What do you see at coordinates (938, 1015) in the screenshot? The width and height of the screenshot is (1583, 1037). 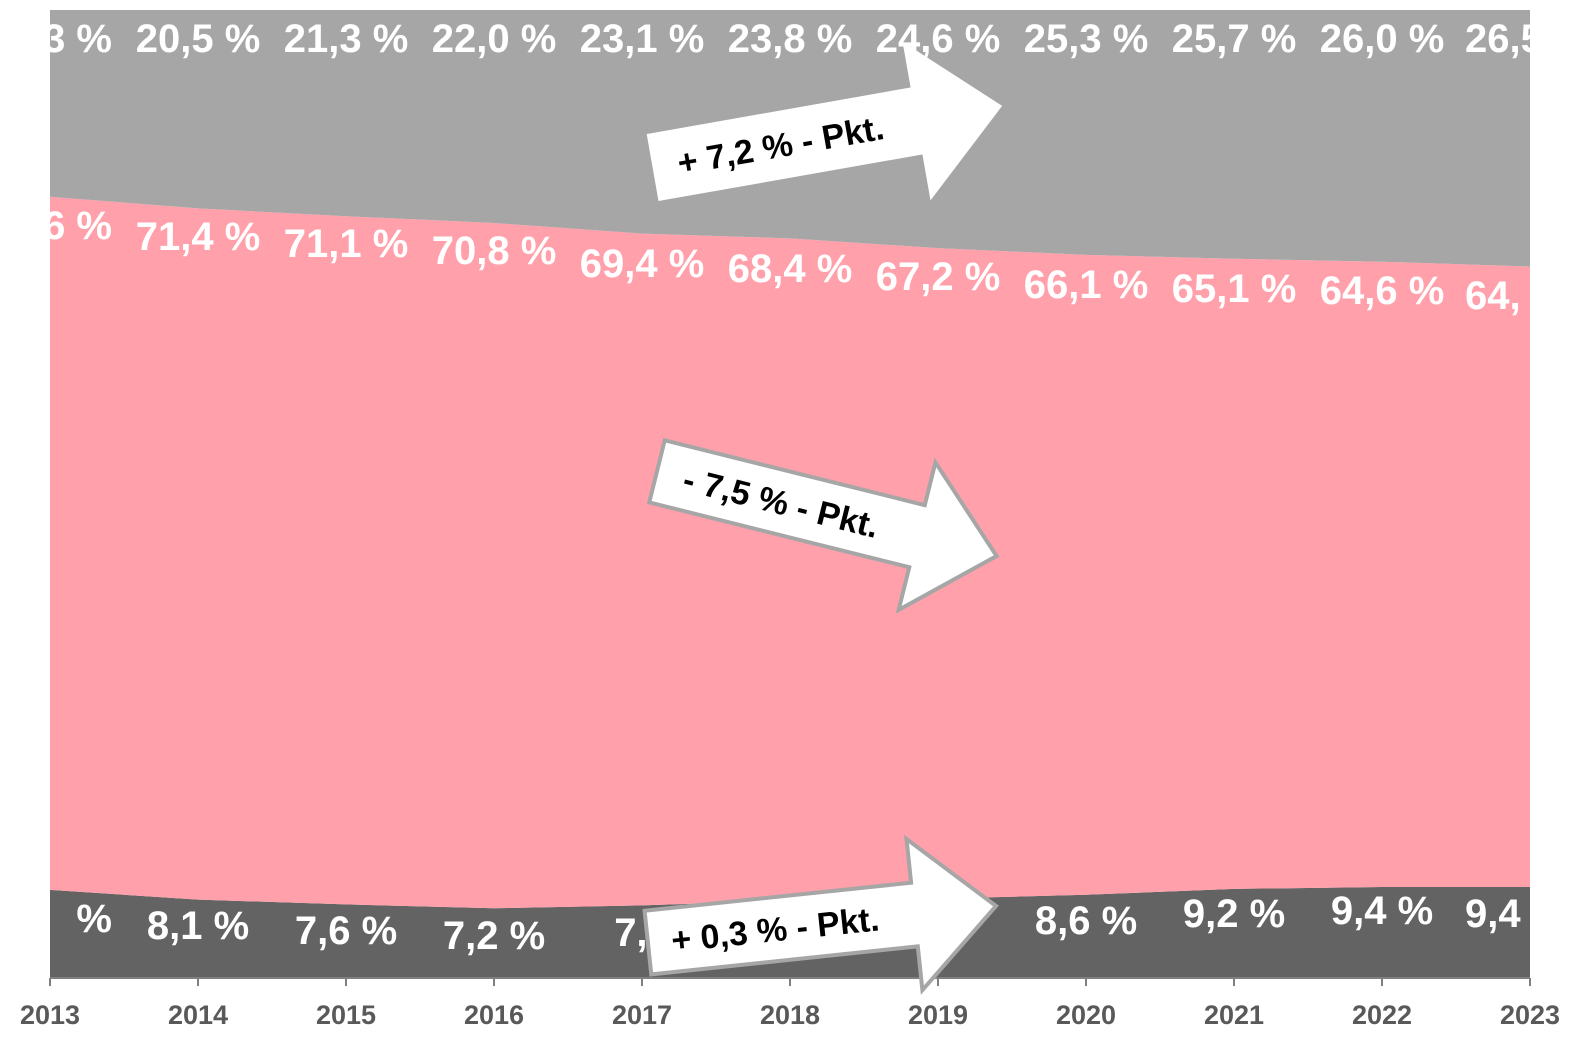 I see `x-tick-label: 2019` at bounding box center [938, 1015].